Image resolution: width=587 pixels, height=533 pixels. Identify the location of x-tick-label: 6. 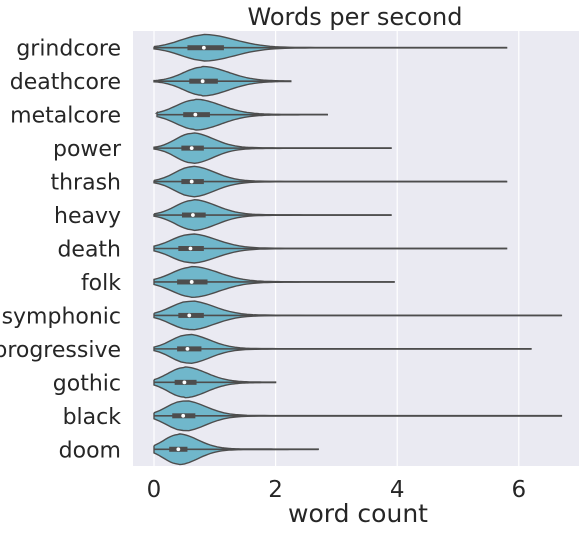
(518, 490).